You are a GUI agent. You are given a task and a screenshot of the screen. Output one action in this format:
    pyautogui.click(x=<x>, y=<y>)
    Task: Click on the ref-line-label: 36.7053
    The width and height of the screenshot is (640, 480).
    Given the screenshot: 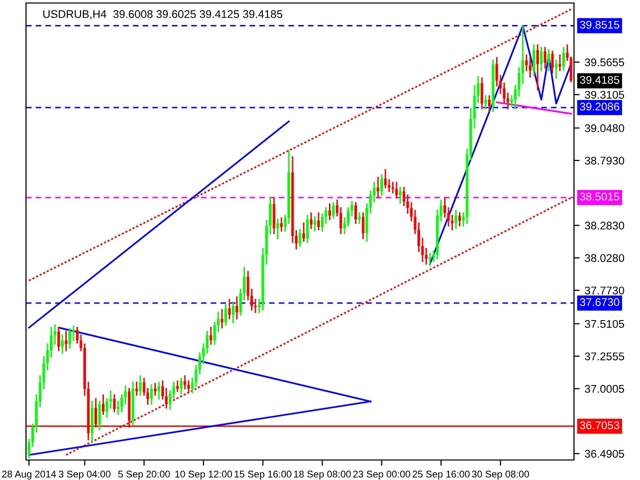 What is the action you would take?
    pyautogui.click(x=600, y=425)
    